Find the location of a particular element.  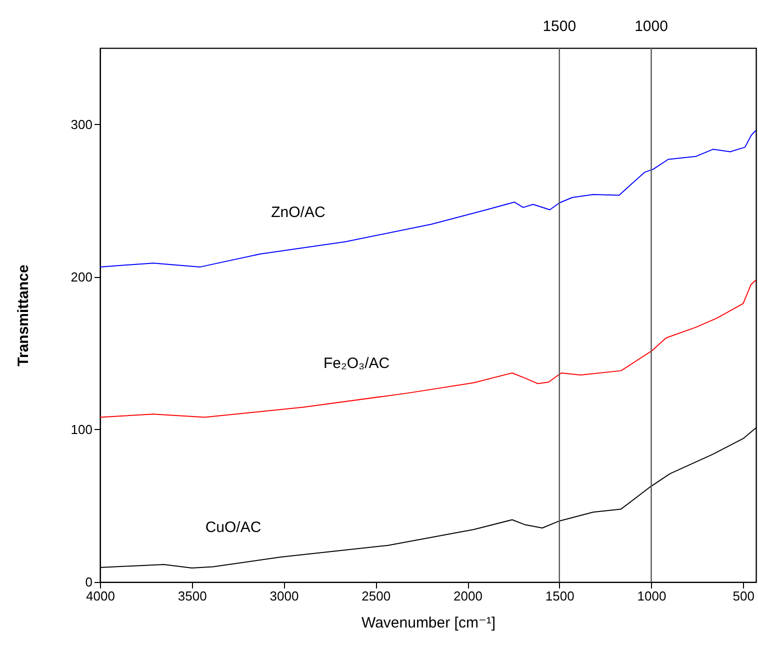

series-label: CuO/AC is located at coordinates (233, 527).